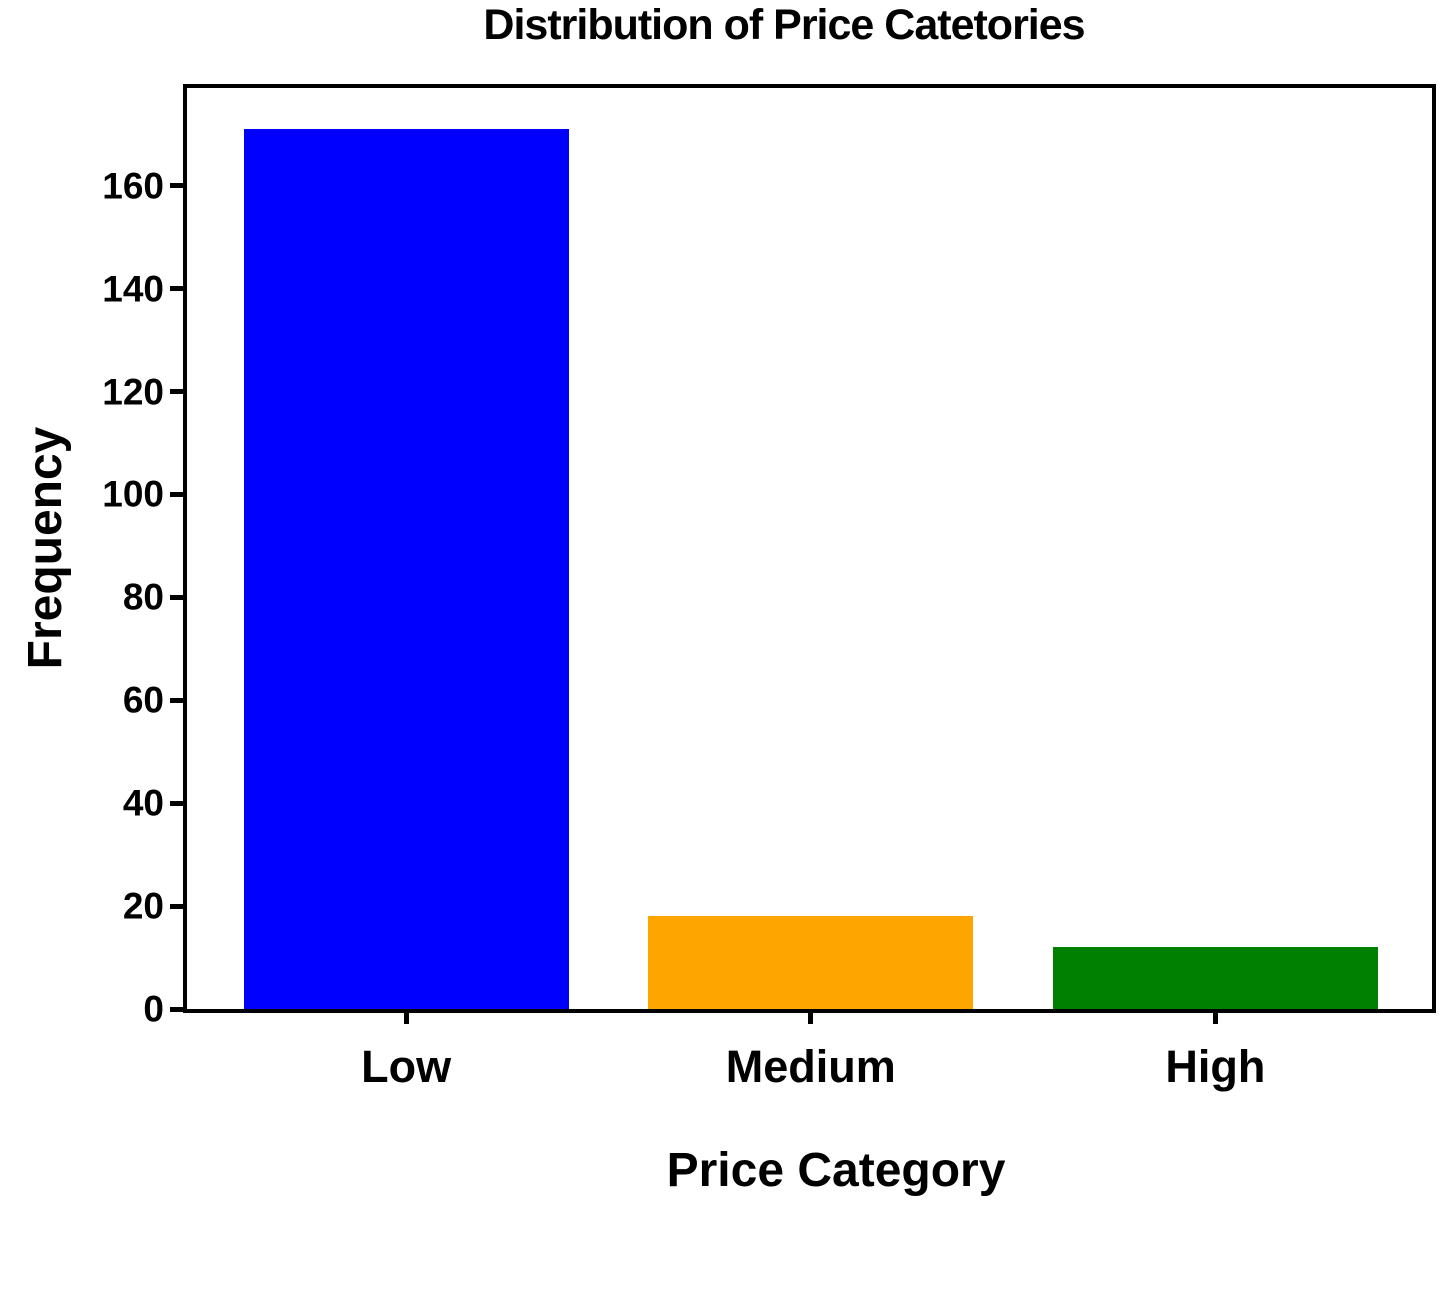 Image resolution: width=1442 pixels, height=1304 pixels. What do you see at coordinates (143, 597) in the screenshot?
I see `y-tick-label-80: 80` at bounding box center [143, 597].